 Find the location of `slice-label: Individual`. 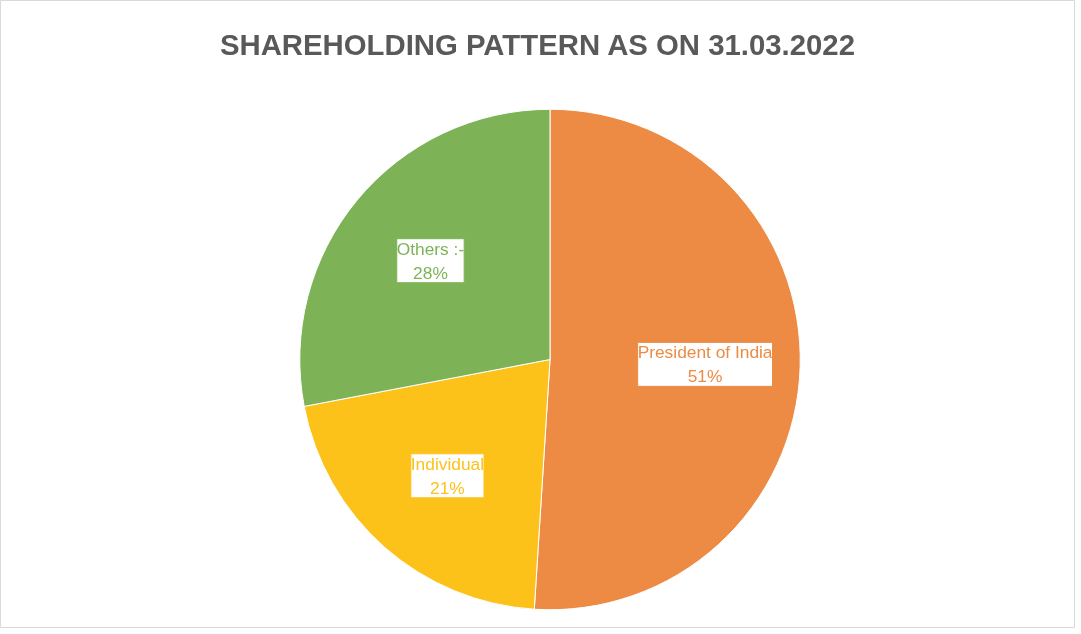

slice-label: Individual is located at coordinates (447, 463).